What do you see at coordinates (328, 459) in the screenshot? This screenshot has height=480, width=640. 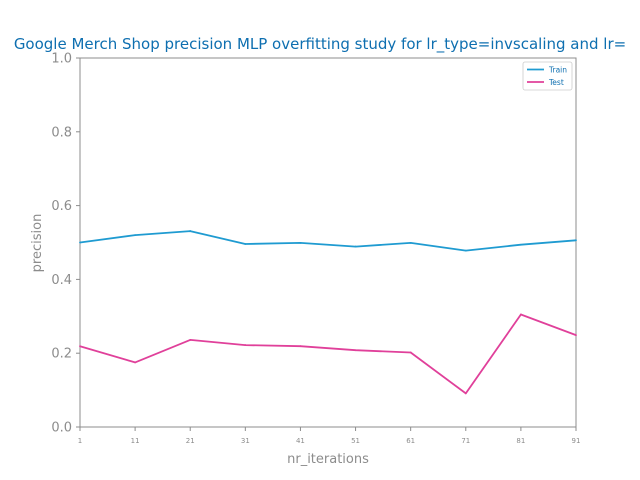 I see `x-axis-label: nr_iterations` at bounding box center [328, 459].